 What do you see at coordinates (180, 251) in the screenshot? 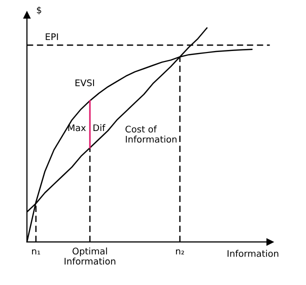
I see `x-tick-label: n₂` at bounding box center [180, 251].